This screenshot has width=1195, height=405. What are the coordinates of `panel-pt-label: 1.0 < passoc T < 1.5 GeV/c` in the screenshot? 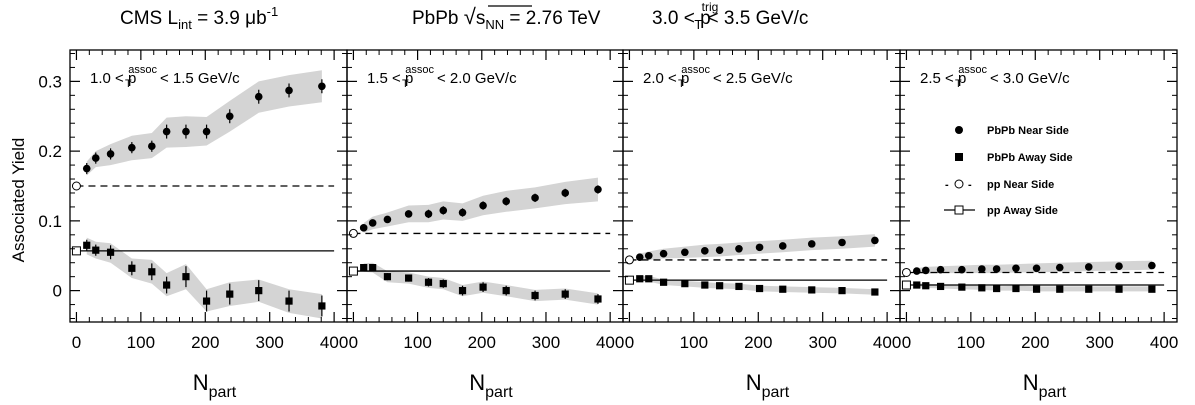 It's located at (165, 77).